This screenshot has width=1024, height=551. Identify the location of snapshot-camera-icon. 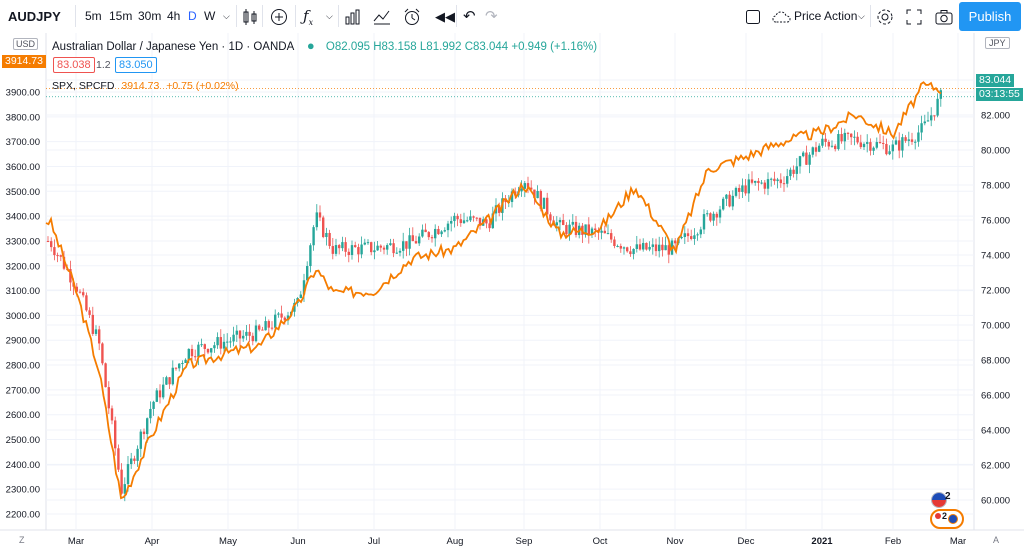
(944, 16).